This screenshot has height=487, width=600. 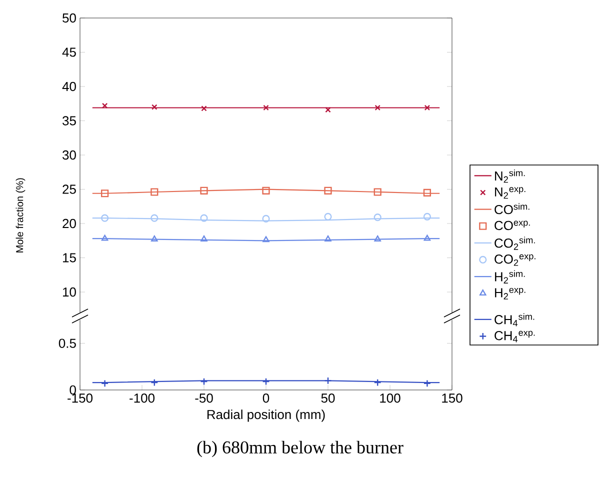 I want to click on y-tick-label: 10, so click(x=69, y=292).